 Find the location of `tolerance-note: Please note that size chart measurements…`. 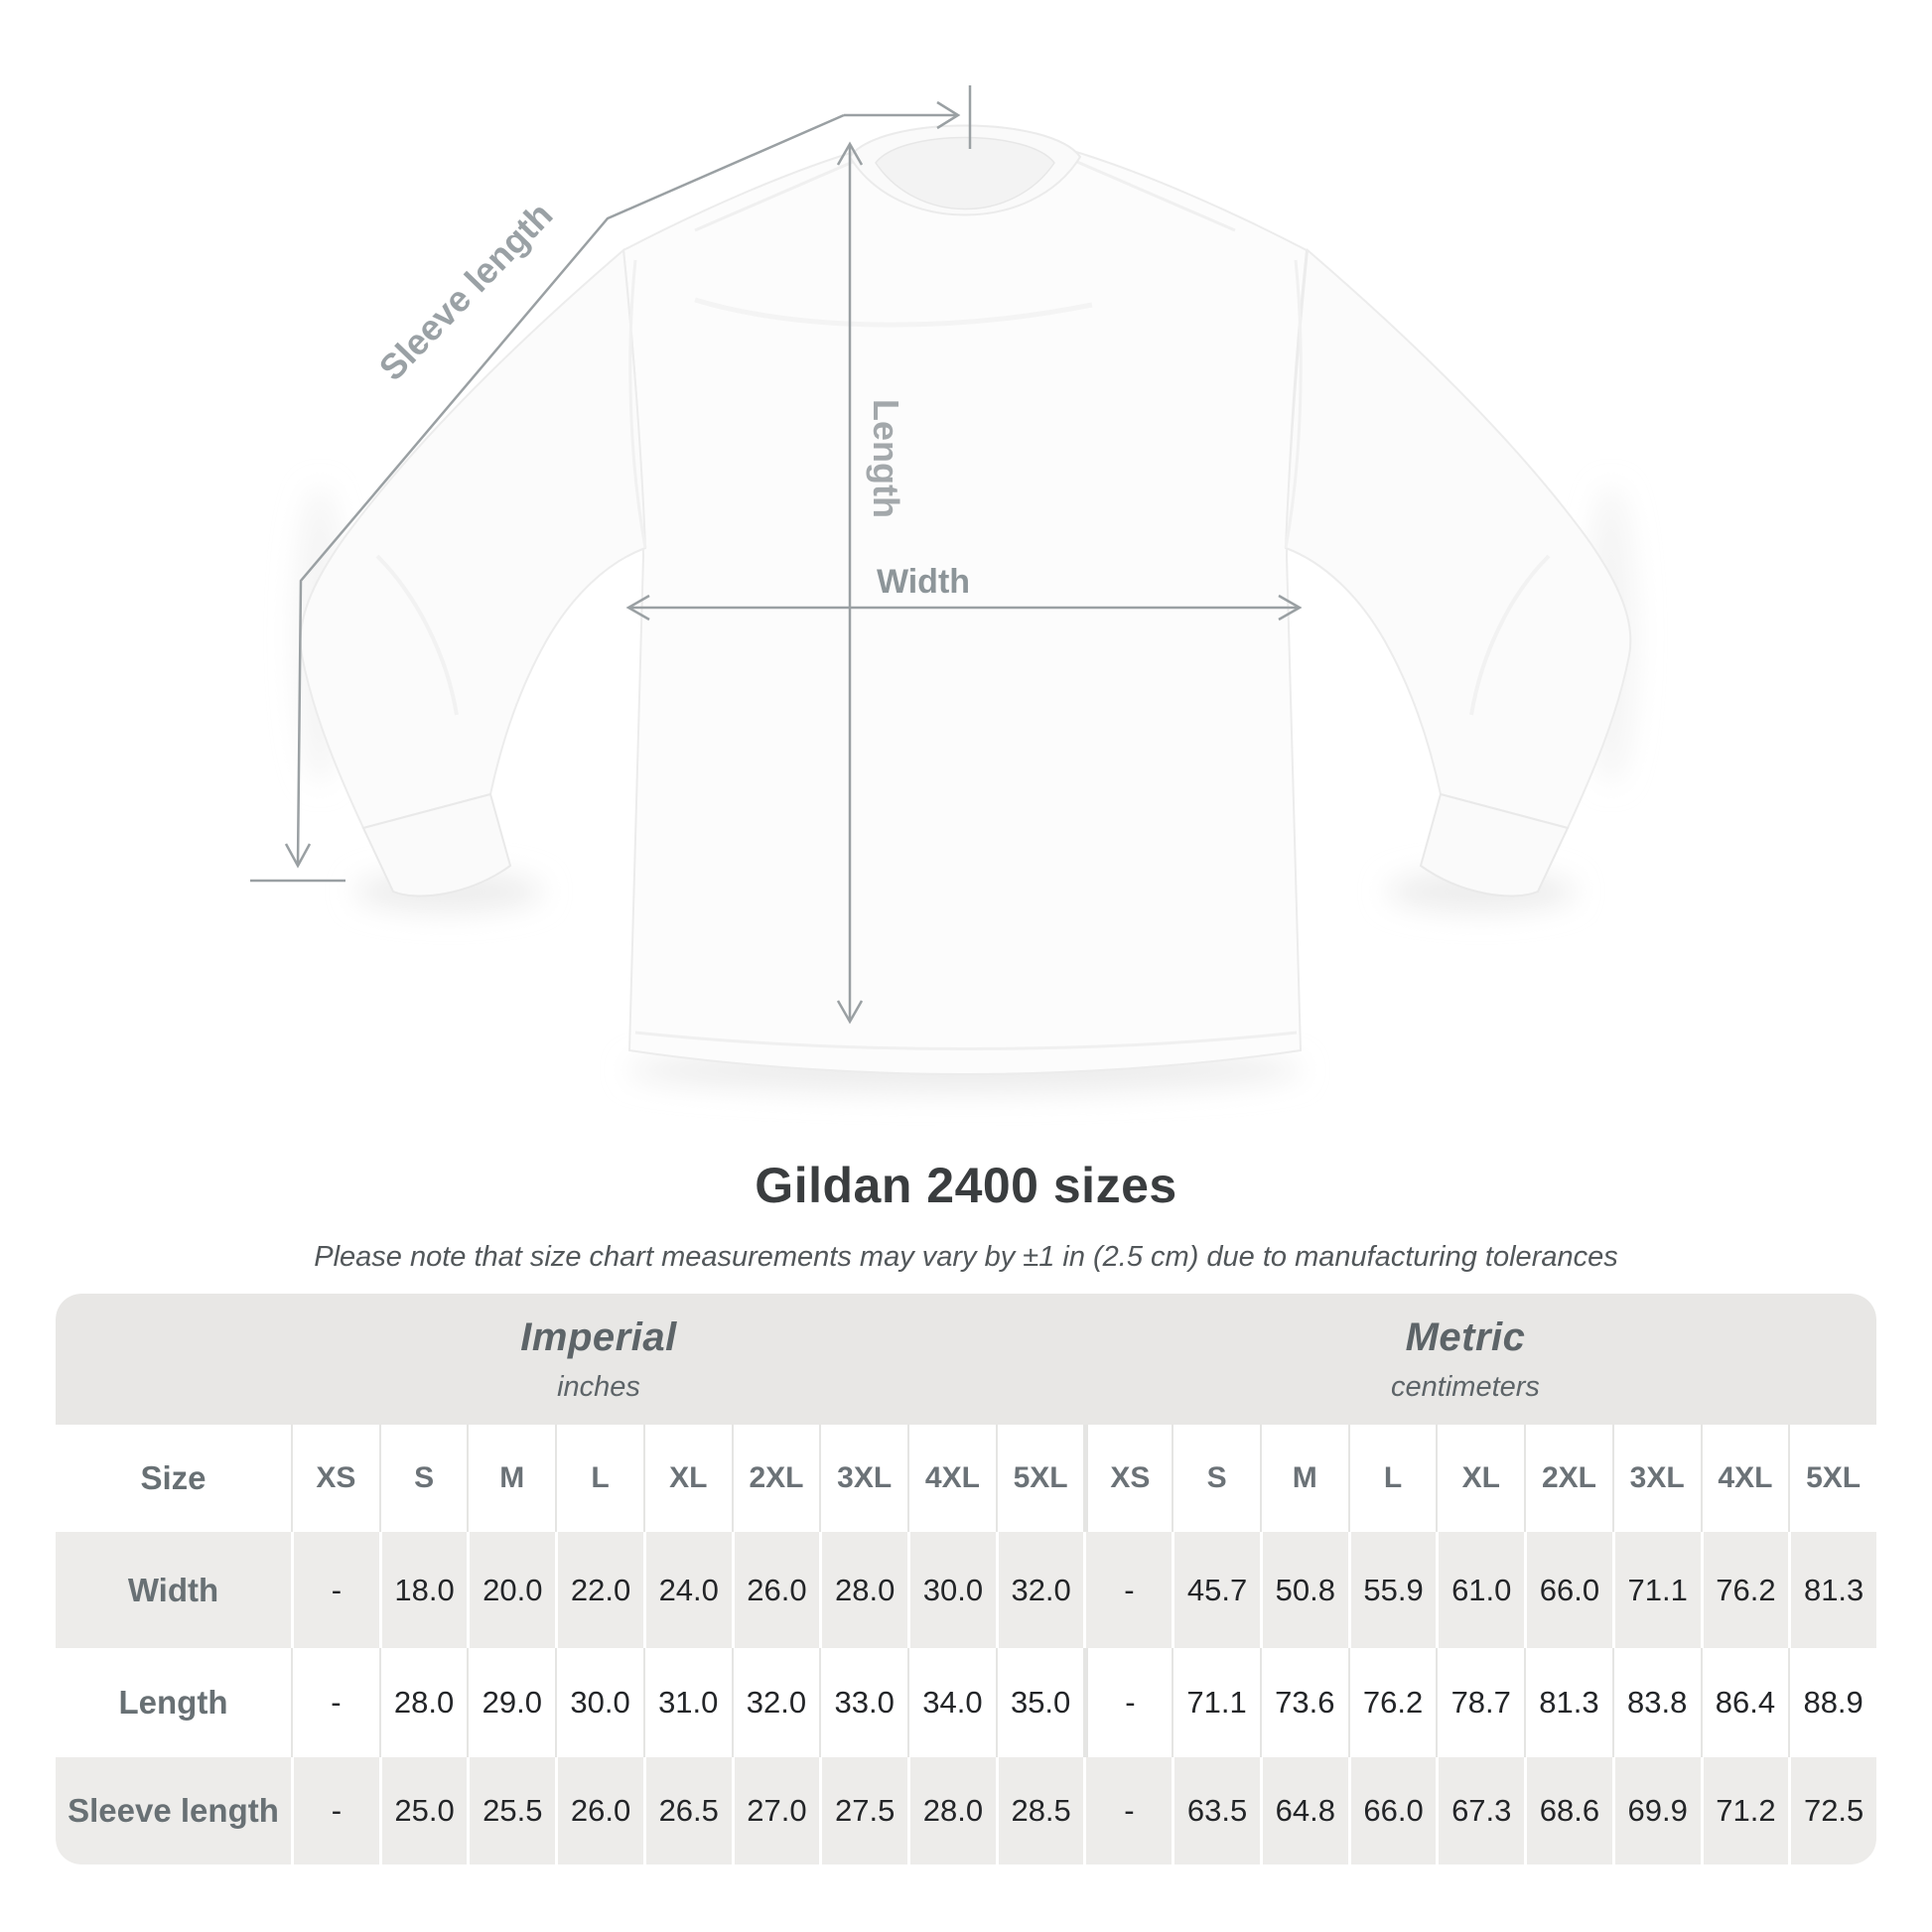

tolerance-note: Please note that size chart measurements… is located at coordinates (966, 1257).